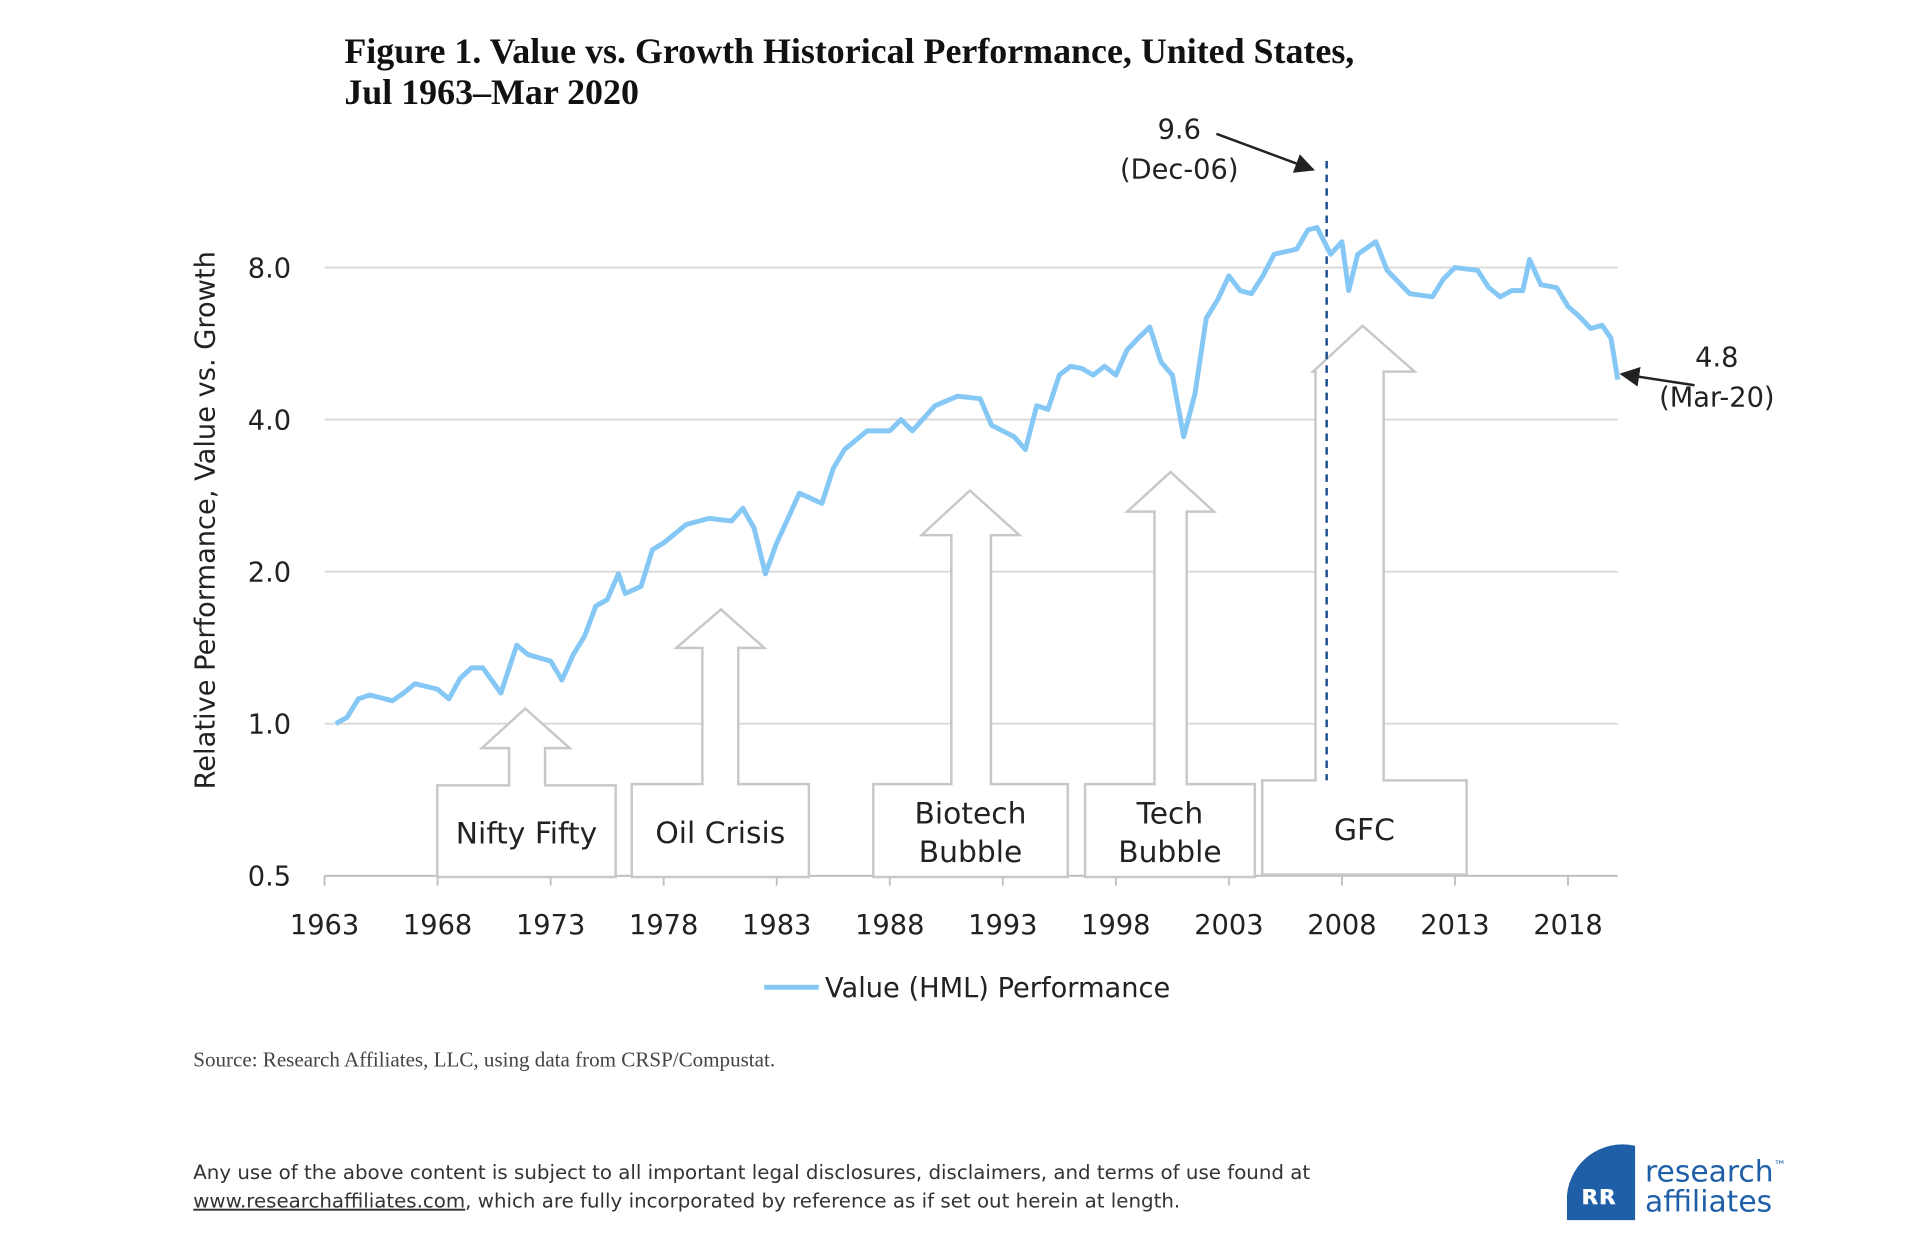 Image resolution: width=1920 pixels, height=1233 pixels. Describe the element at coordinates (1716, 358) in the screenshot. I see `annotation-value: 4.8` at that location.